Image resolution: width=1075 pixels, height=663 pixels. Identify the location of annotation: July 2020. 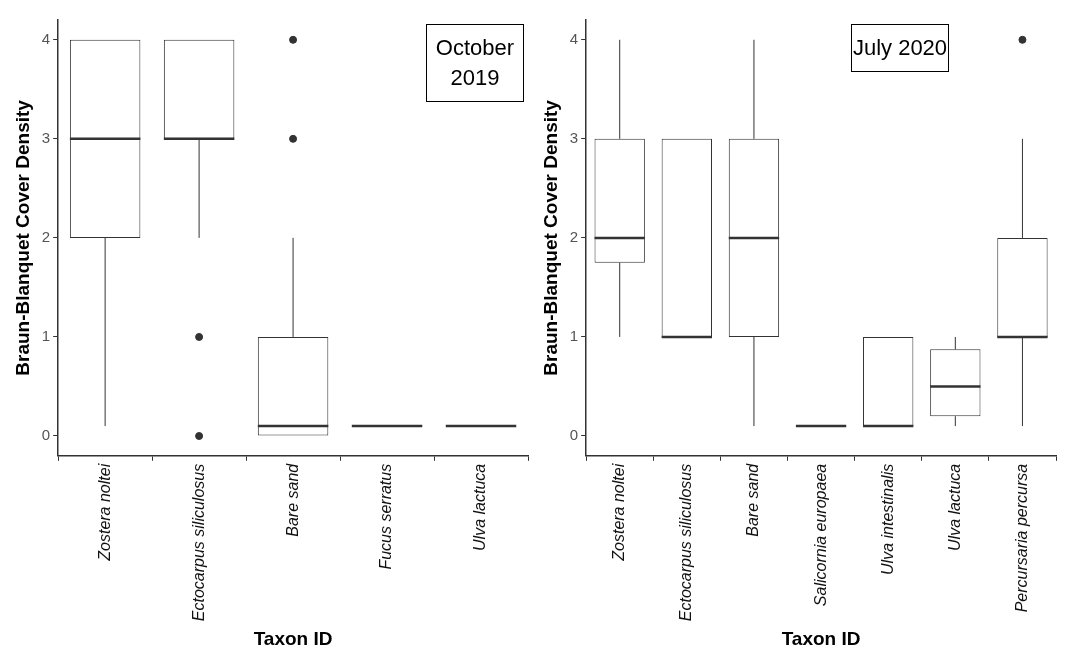
(900, 48).